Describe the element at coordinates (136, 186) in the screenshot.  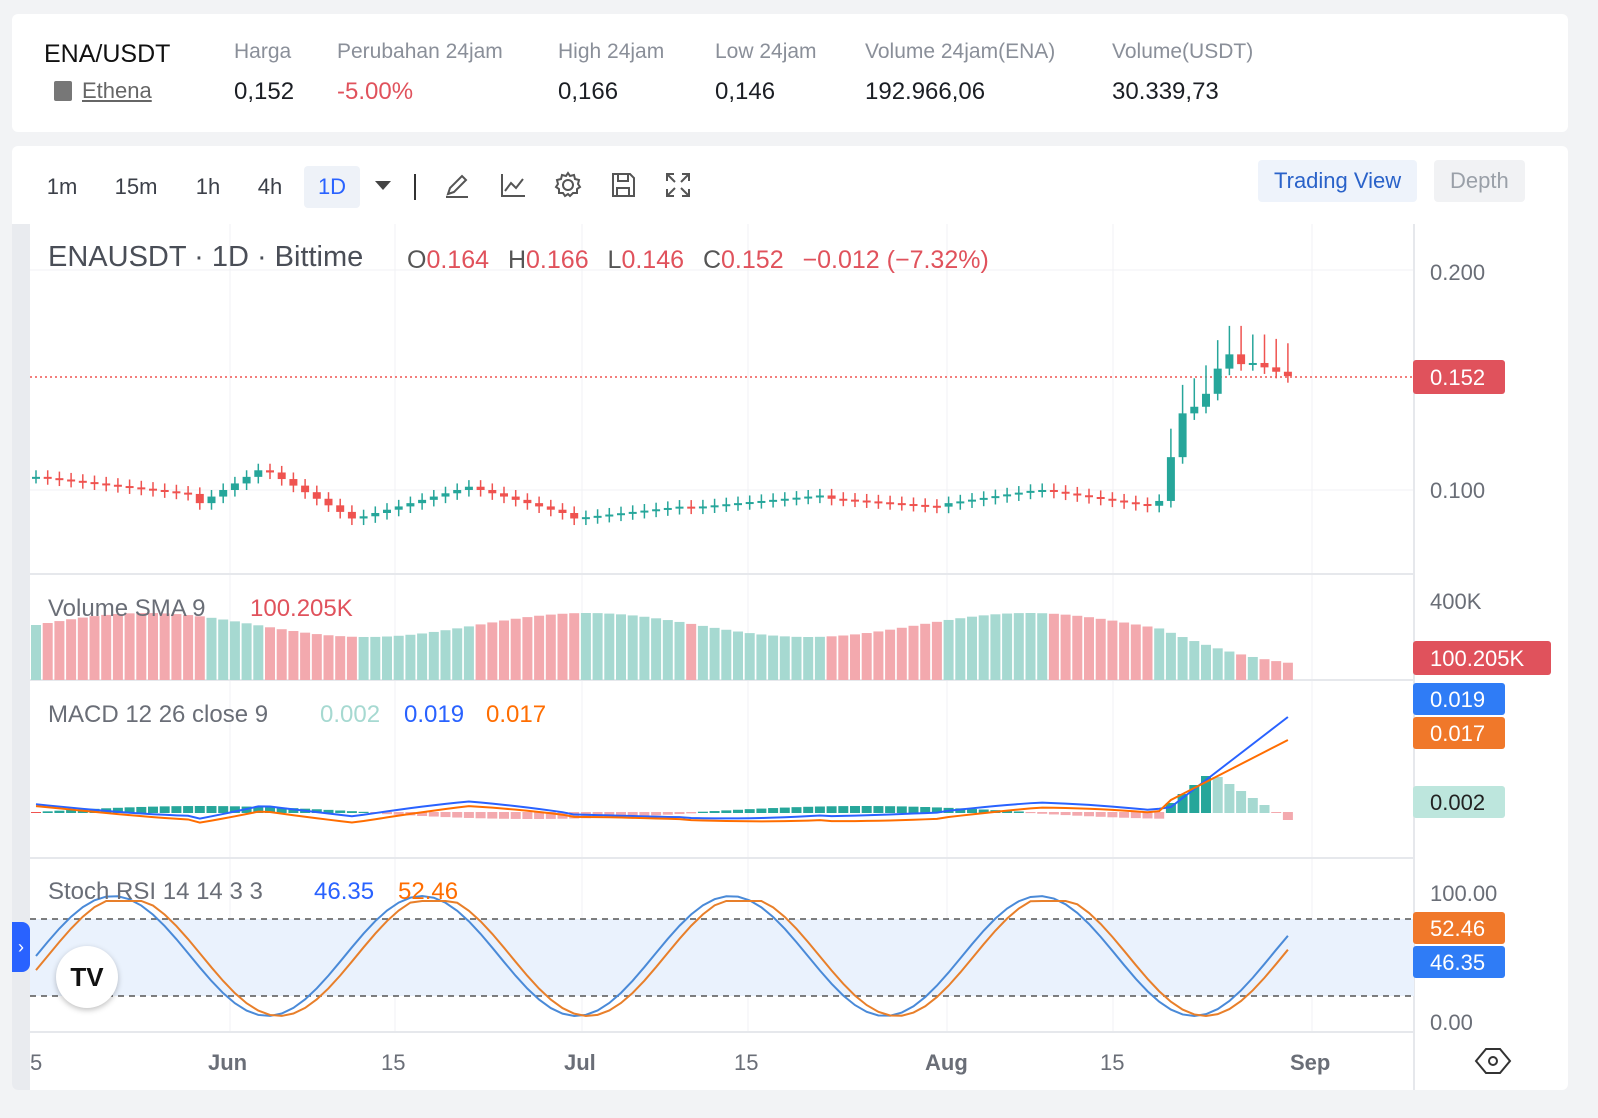
I see `timeframe-15m: 15m` at that location.